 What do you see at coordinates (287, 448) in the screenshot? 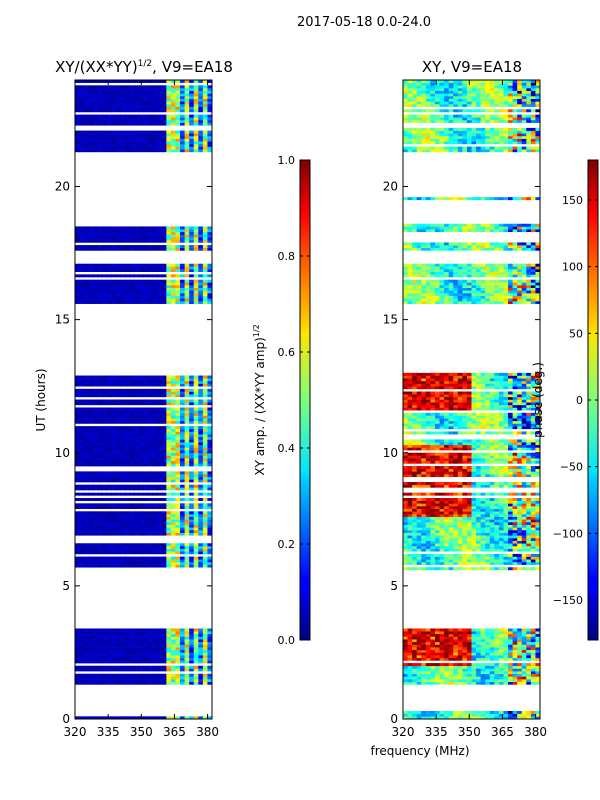
I see `amp-colorbar-tick-label: 0.4` at bounding box center [287, 448].